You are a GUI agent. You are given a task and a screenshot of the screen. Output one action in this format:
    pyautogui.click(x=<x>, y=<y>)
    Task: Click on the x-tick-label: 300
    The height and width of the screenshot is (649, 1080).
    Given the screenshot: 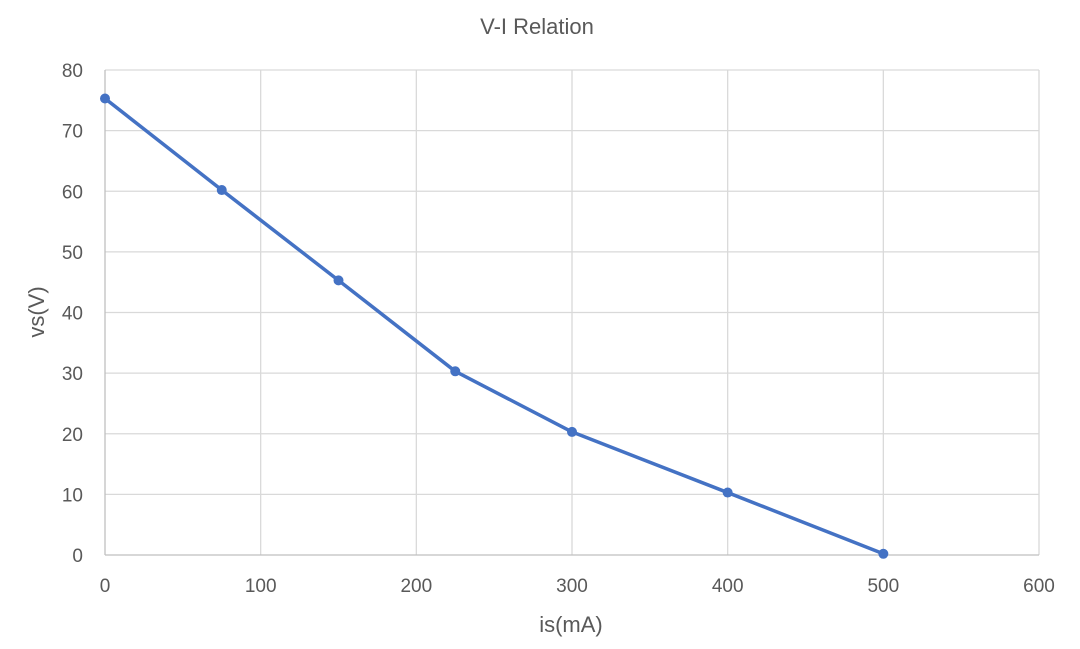 What is the action you would take?
    pyautogui.click(x=572, y=586)
    